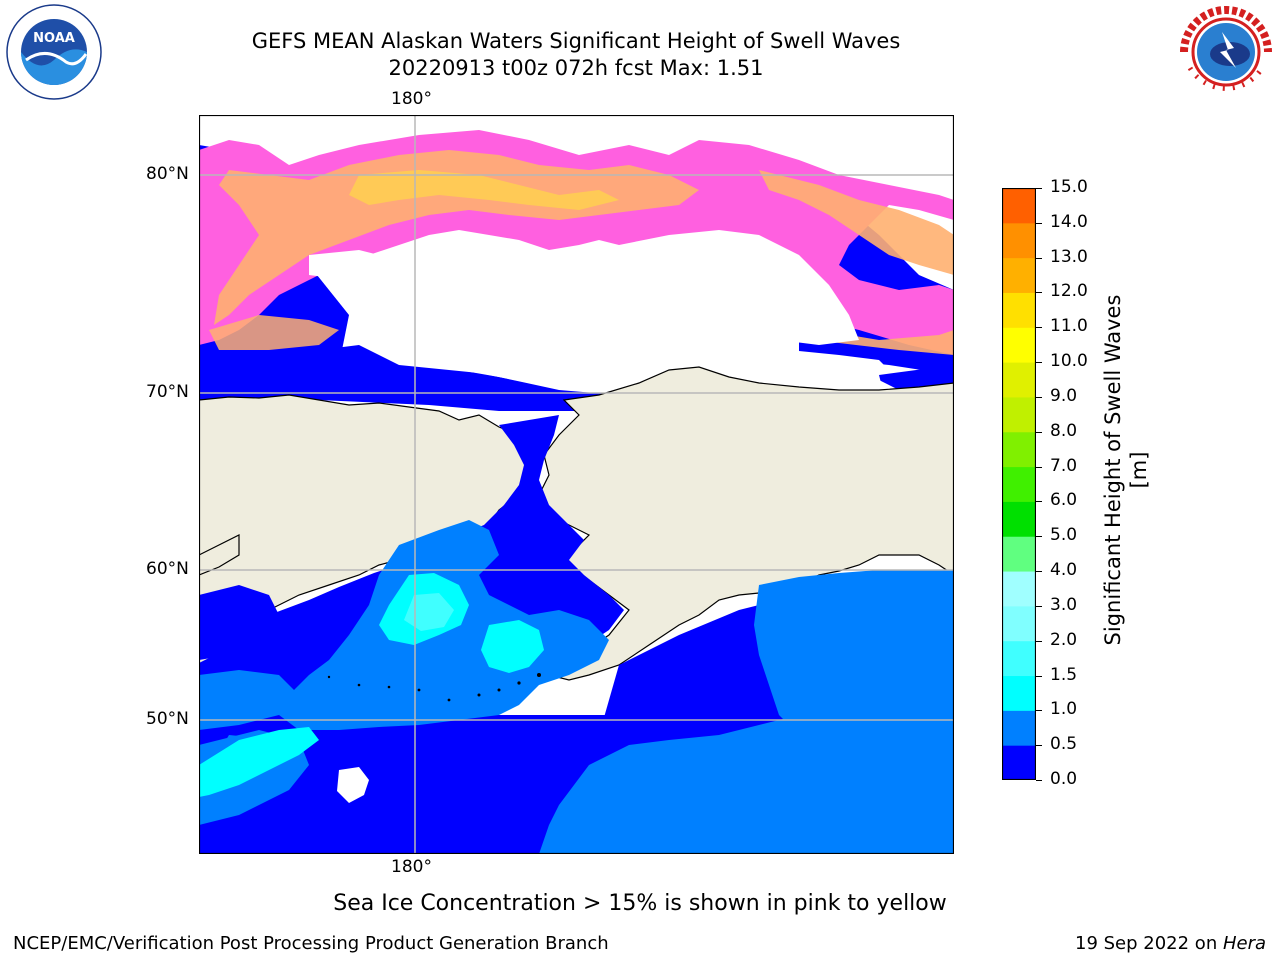 The height and width of the screenshot is (960, 1280). I want to click on colorbar-tick-label: 0.0, so click(1064, 779).